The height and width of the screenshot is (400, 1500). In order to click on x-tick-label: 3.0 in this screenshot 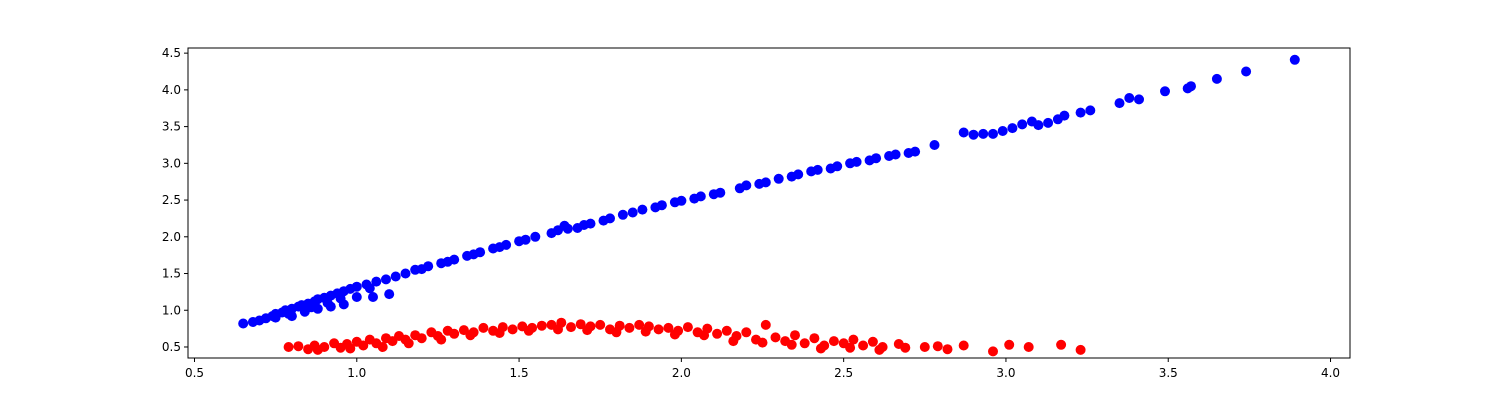, I will do `click(1005, 373)`.